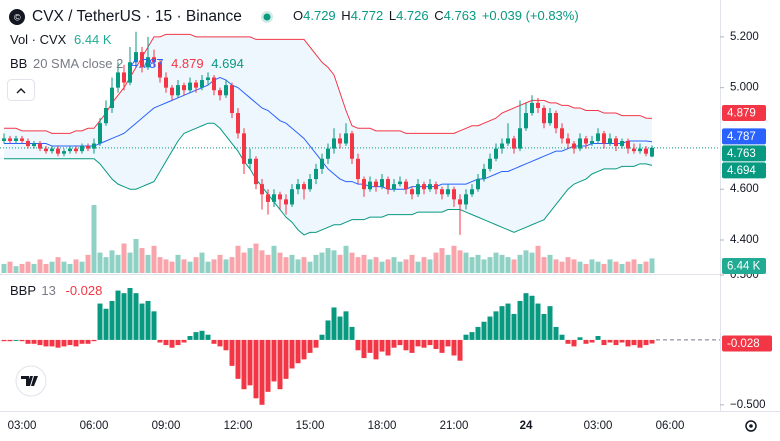  I want to click on market-status, so click(267, 17).